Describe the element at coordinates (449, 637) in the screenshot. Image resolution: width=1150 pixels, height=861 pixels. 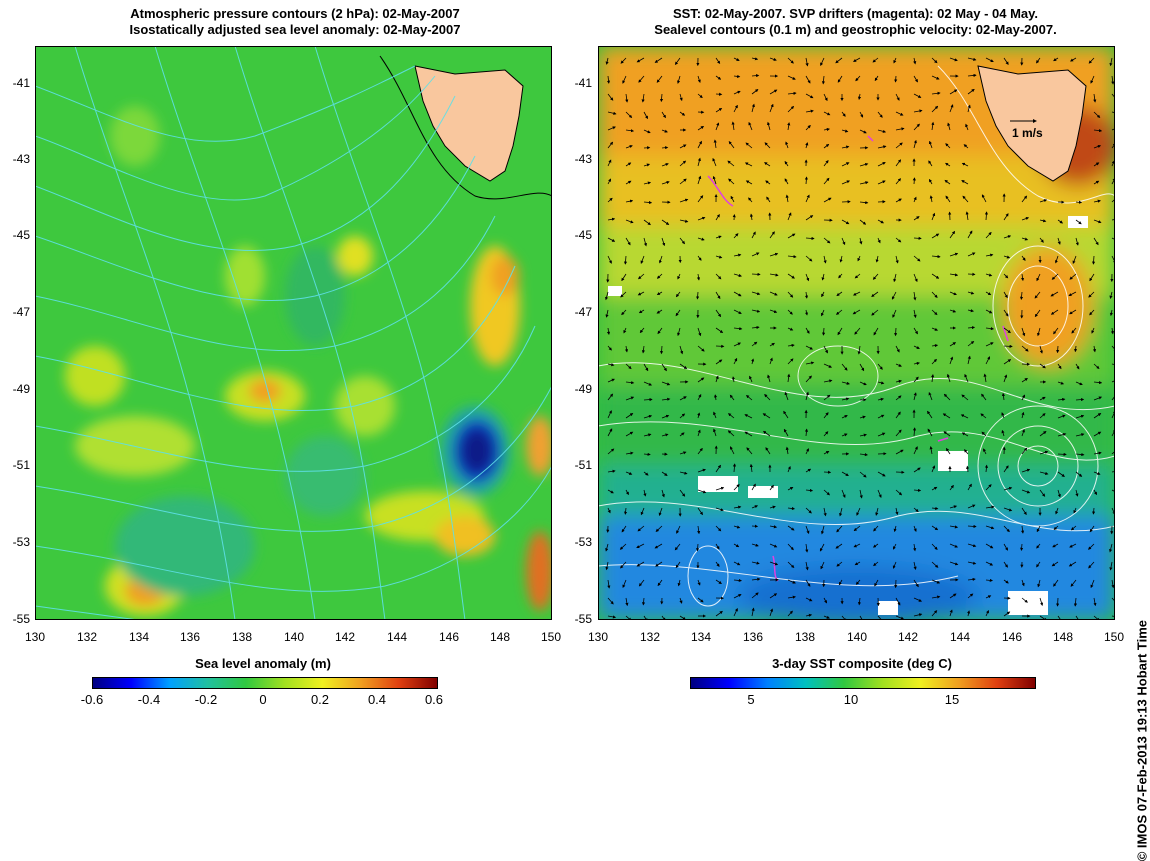
I see `left-xtick: 146` at that location.